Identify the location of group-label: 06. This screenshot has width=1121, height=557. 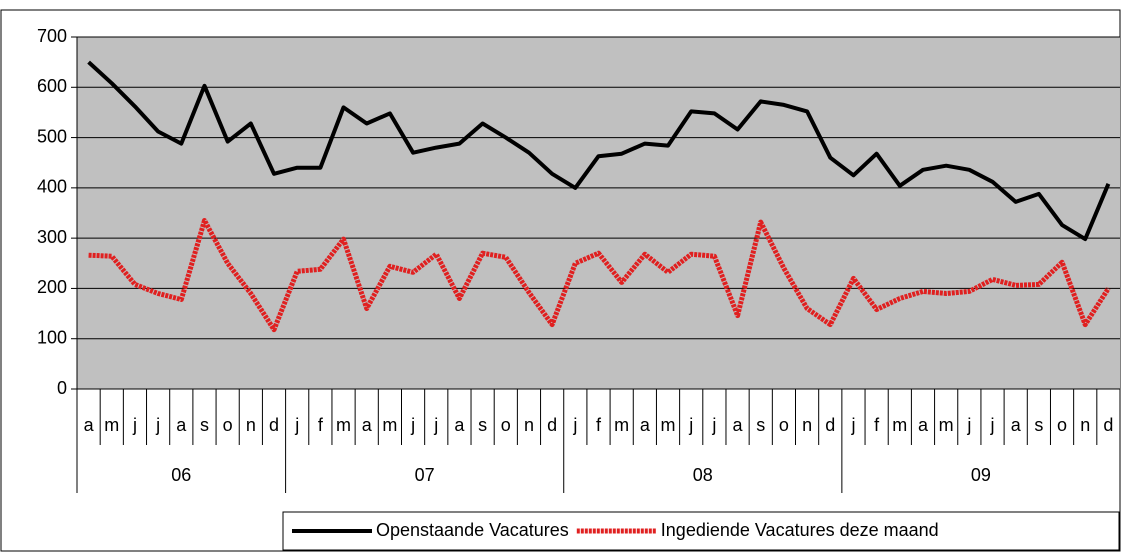
(181, 475).